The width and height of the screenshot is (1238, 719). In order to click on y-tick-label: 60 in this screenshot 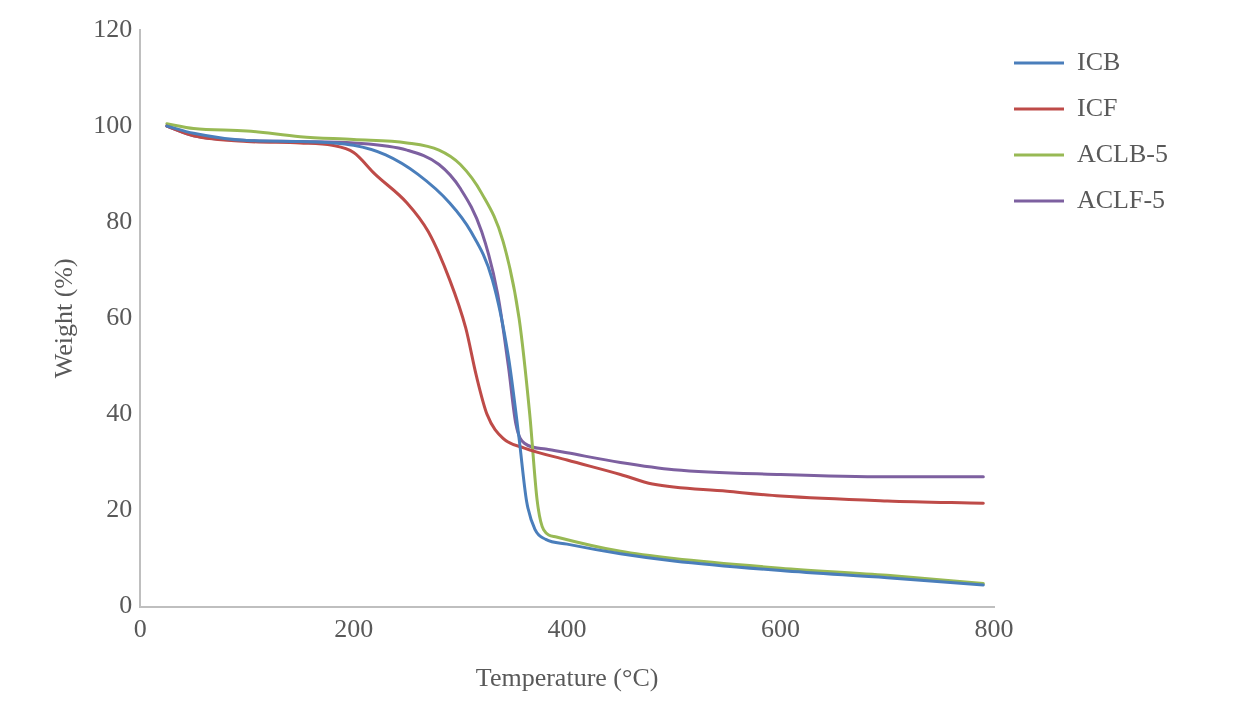, I will do `click(119, 317)`.